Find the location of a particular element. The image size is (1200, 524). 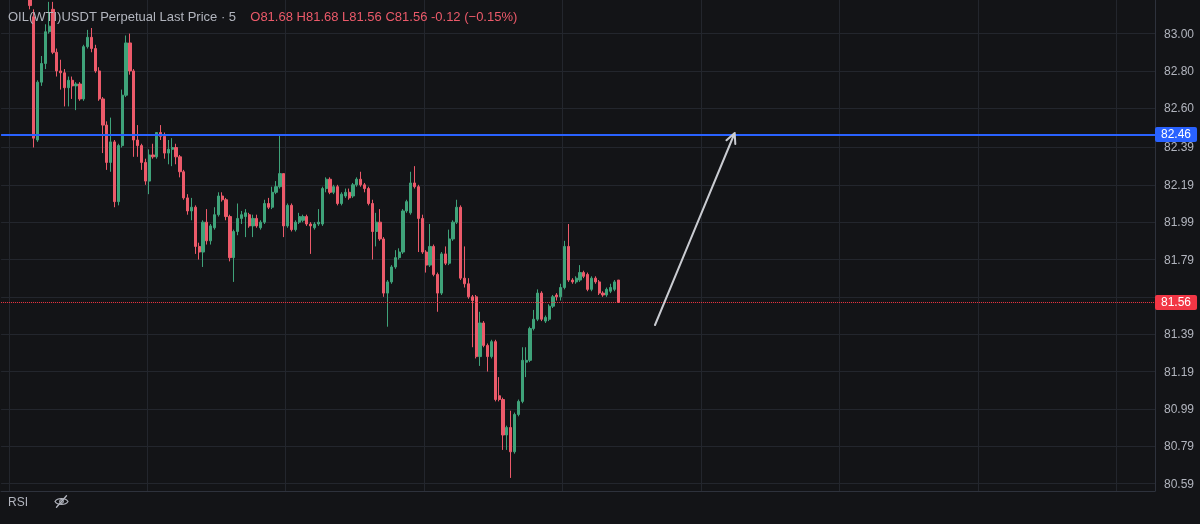

y-tick-label: 81.19 is located at coordinates (1179, 371).